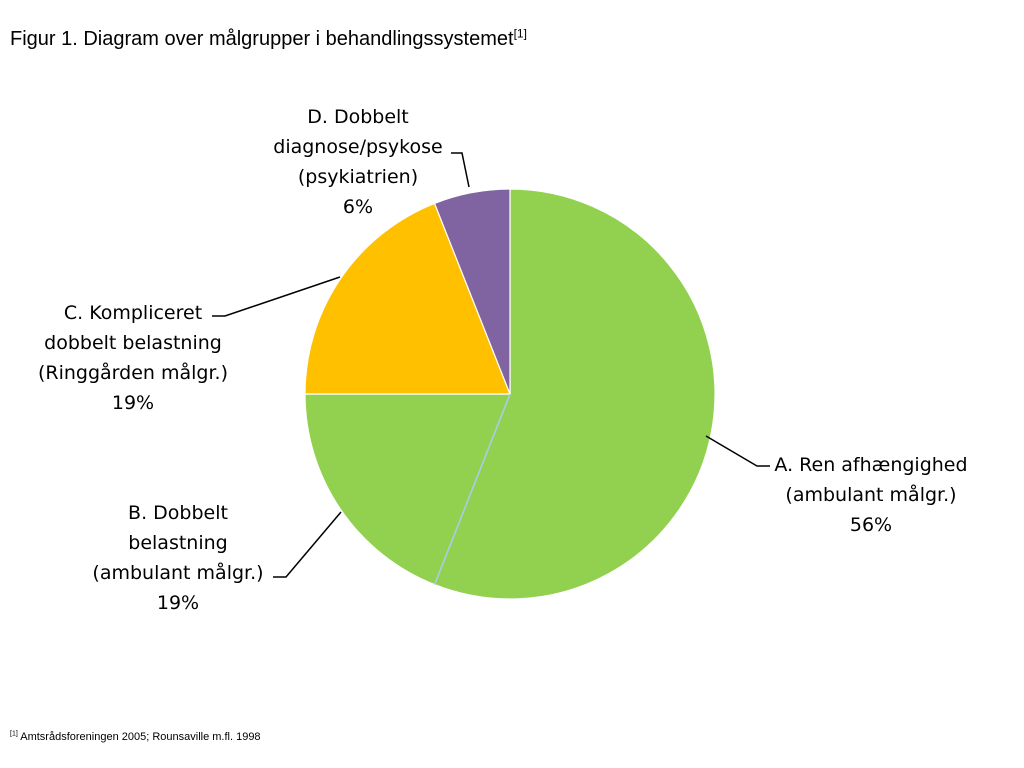  I want to click on pie-slice-d, so click(472, 291).